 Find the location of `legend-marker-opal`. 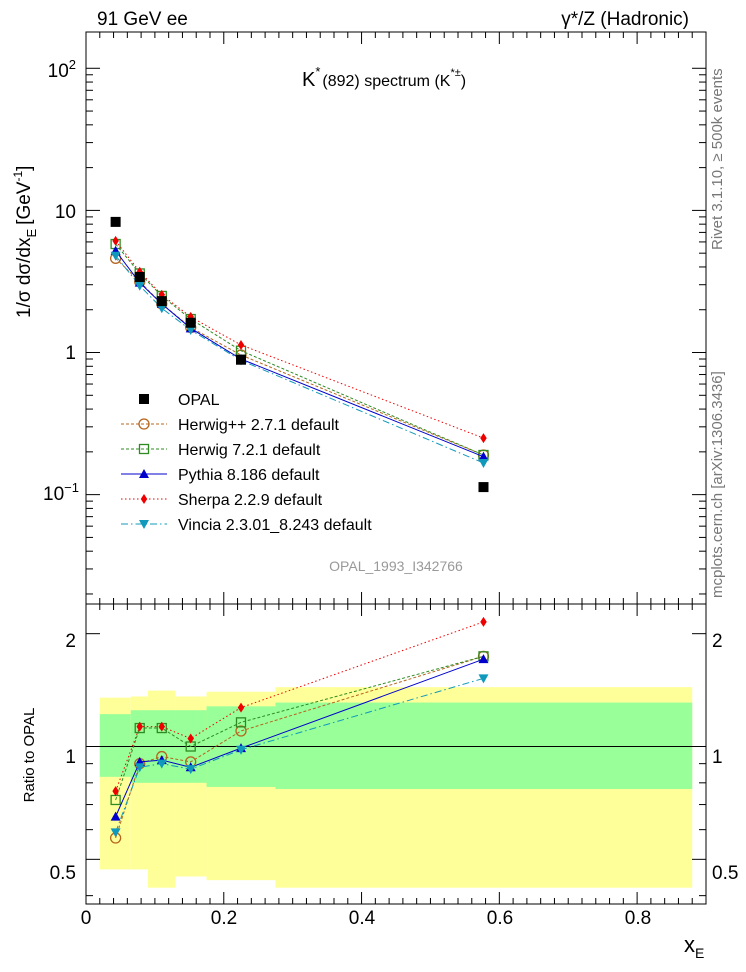

legend-marker-opal is located at coordinates (144, 399).